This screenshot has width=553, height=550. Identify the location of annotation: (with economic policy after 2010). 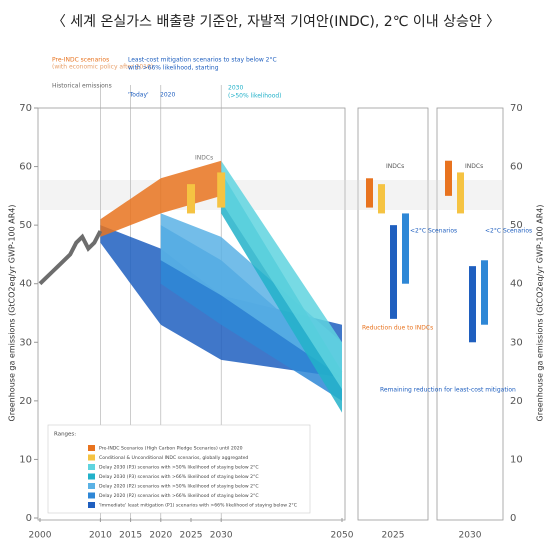
(102, 67).